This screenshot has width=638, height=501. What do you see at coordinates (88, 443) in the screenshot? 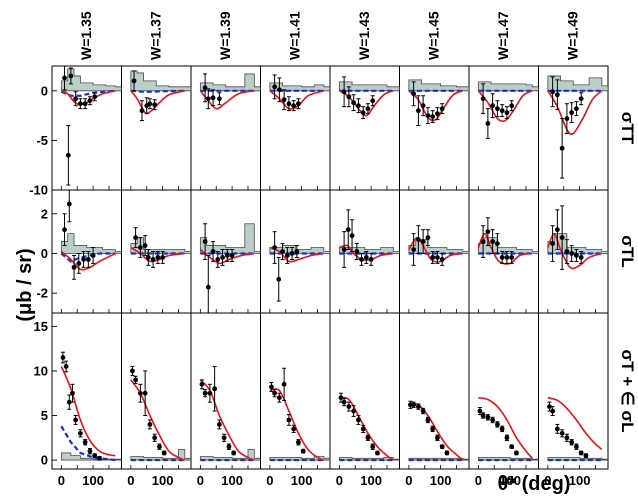
I see `model-curve-dashed` at bounding box center [88, 443].